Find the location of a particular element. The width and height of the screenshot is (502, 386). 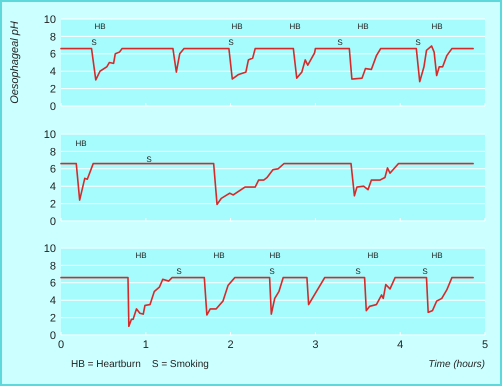

x-tick-label: 0 is located at coordinates (61, 345).